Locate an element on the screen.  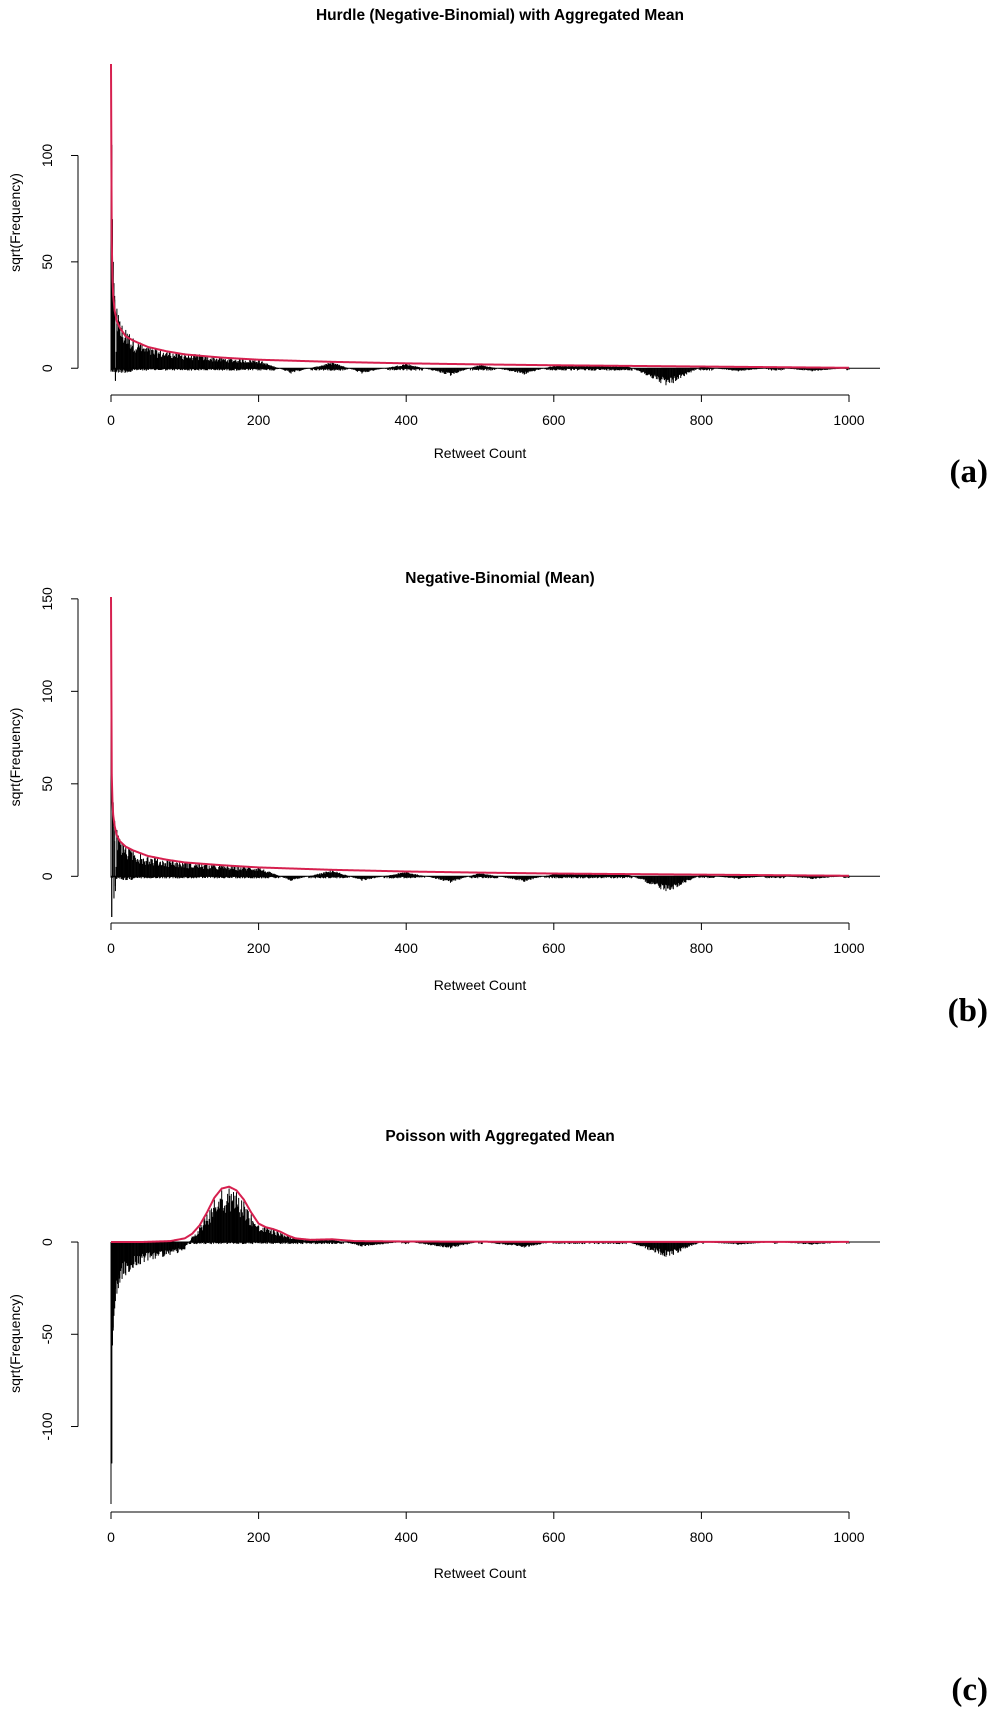
panel-label: (b) is located at coordinates (968, 1011).